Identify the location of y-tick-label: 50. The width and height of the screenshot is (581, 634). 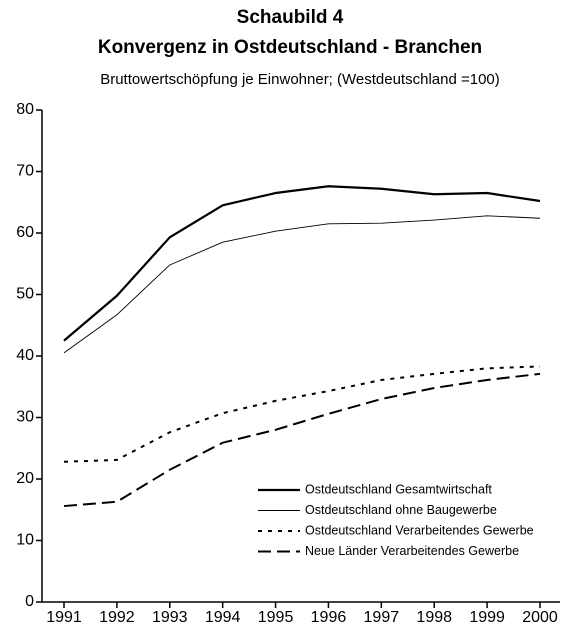
(25, 294).